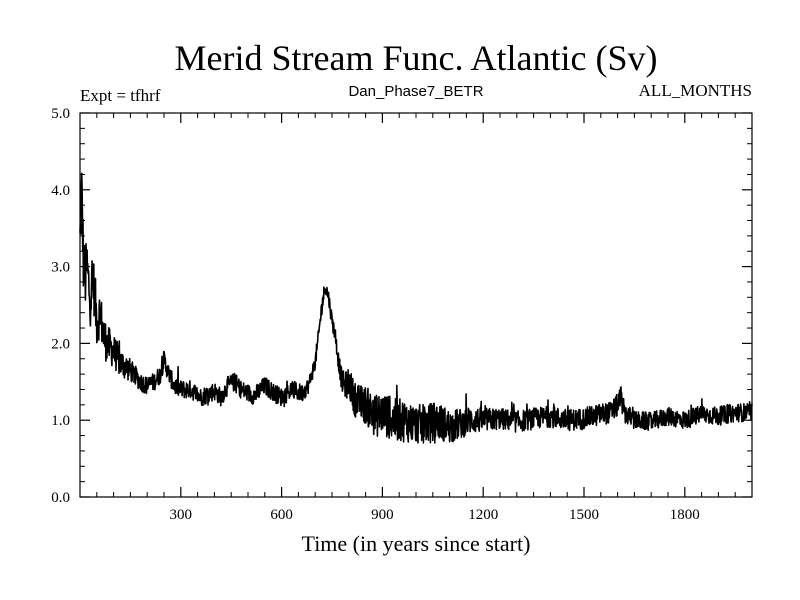 The height and width of the screenshot is (600, 800). Describe the element at coordinates (281, 515) in the screenshot. I see `x-tick-label: 600` at that location.